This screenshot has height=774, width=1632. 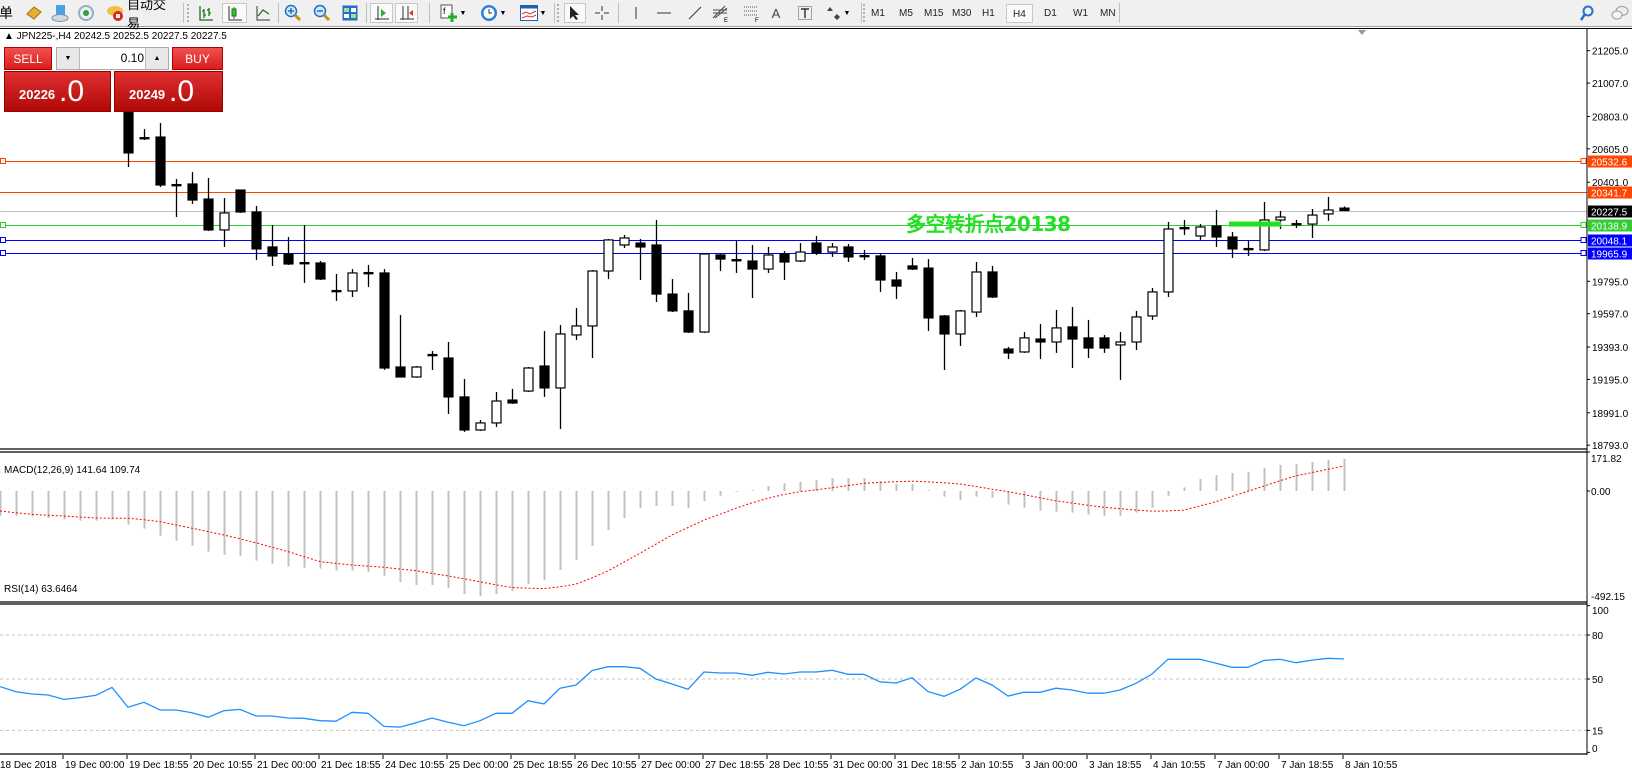 What do you see at coordinates (927, 765) in the screenshot?
I see `date-label: 31 Dec 18:55` at bounding box center [927, 765].